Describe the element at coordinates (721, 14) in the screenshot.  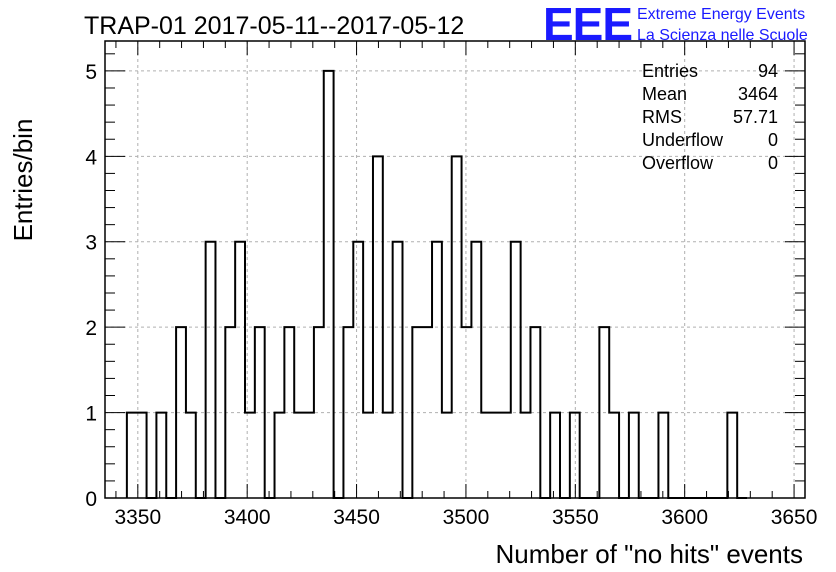
I see `logo-line1: Extreme Energy Events` at that location.